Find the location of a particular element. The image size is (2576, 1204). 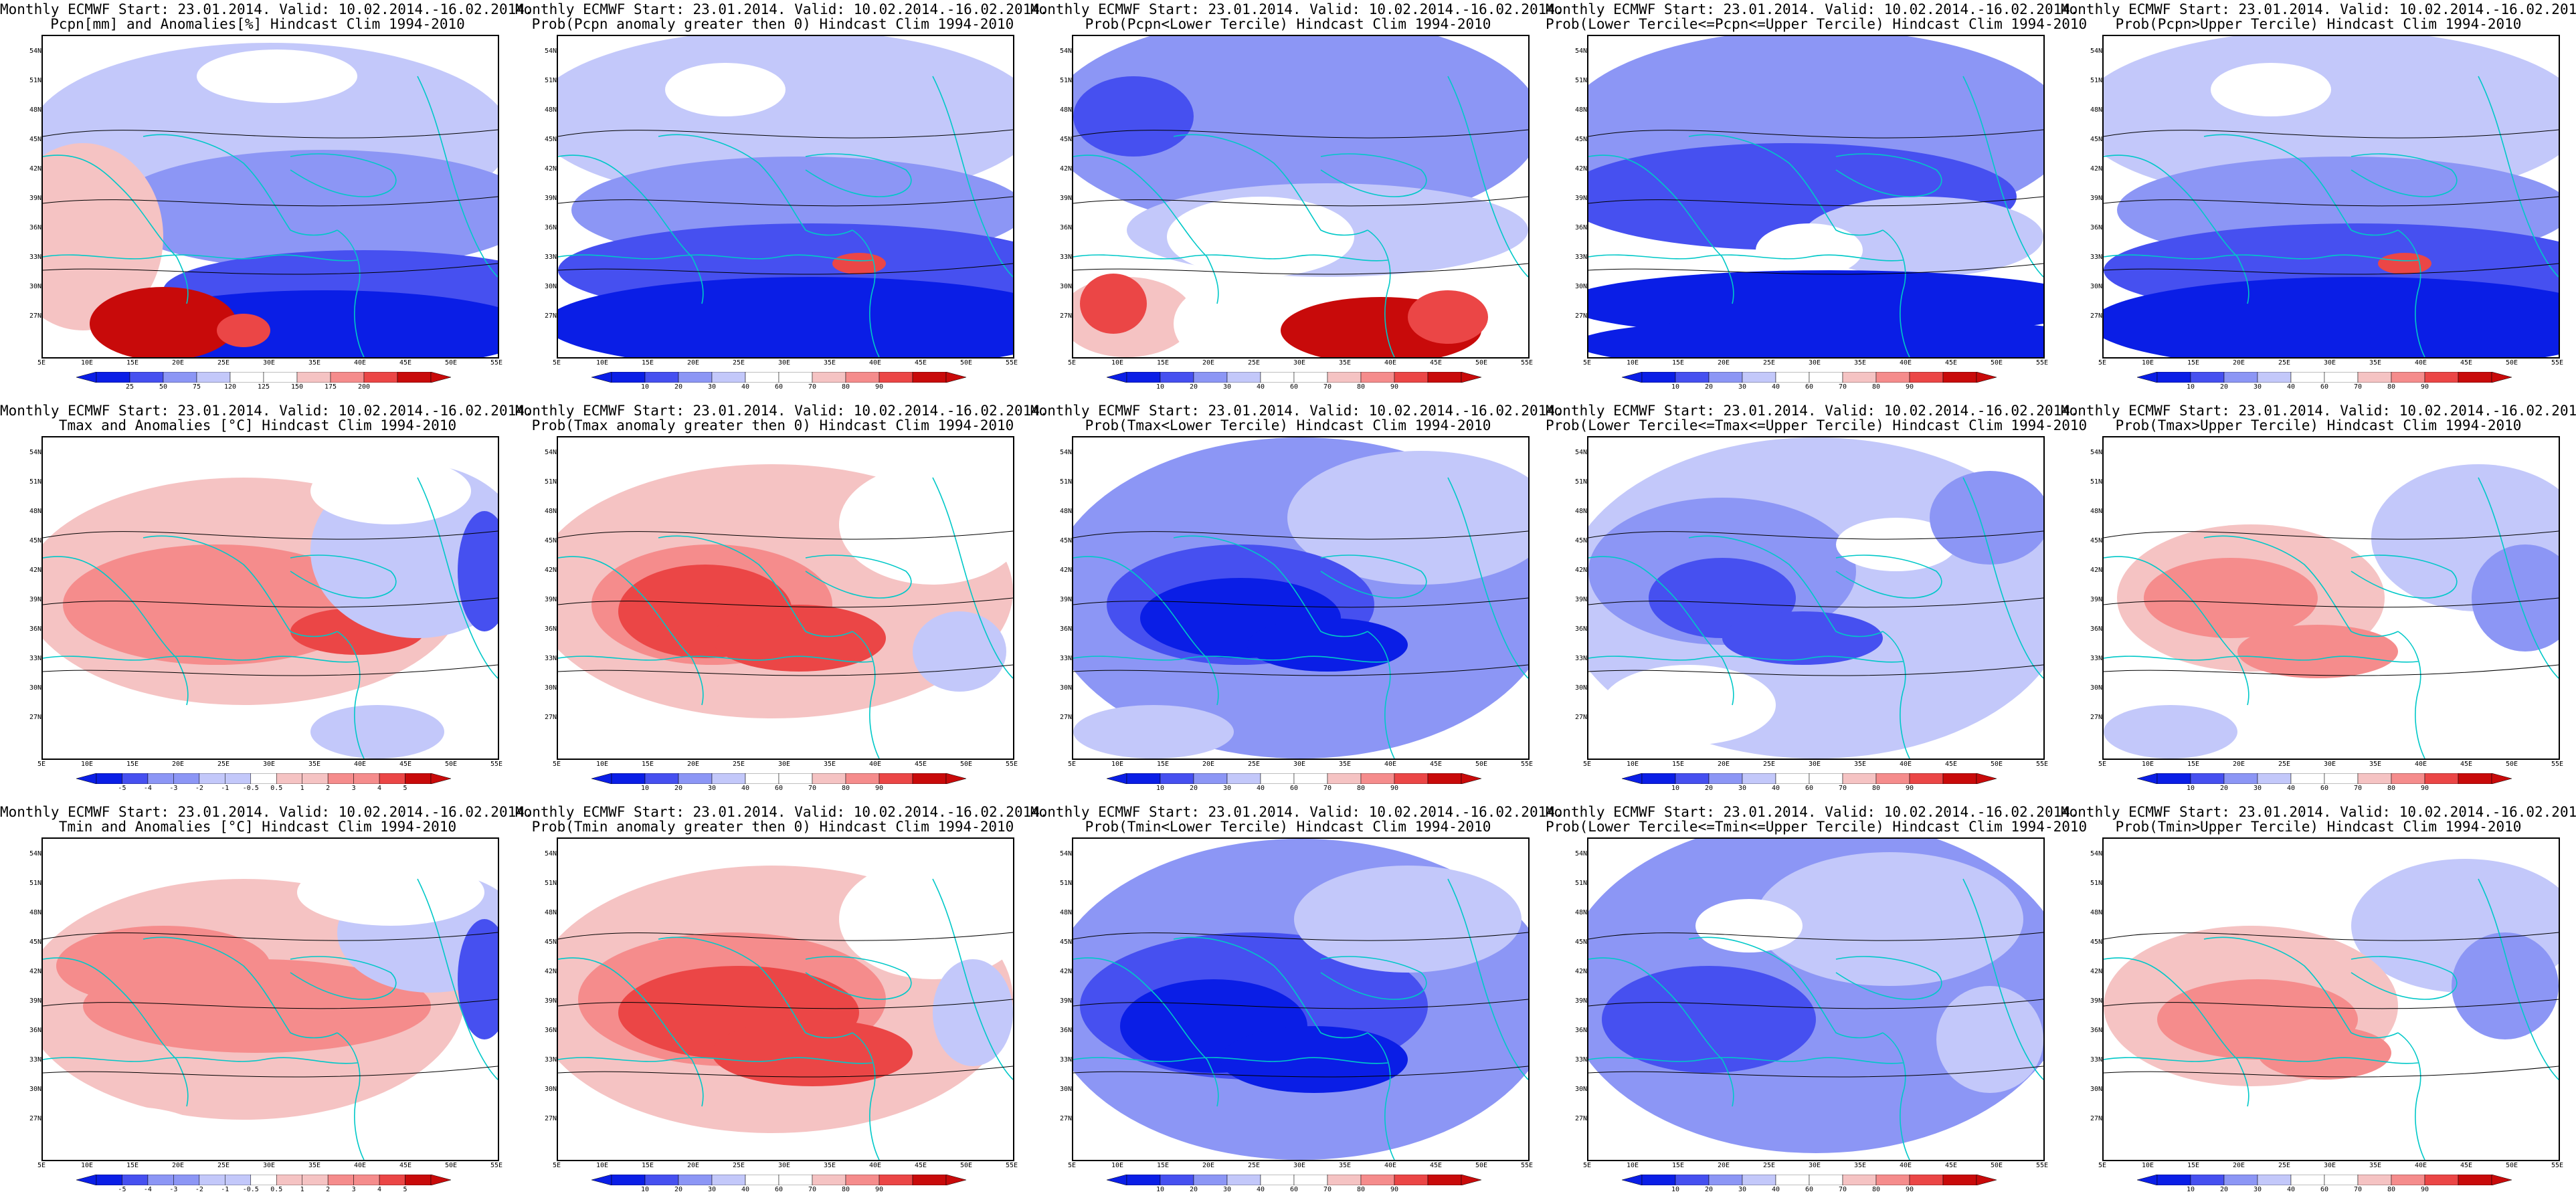

longitude-label: 5E is located at coordinates (41, 1165).